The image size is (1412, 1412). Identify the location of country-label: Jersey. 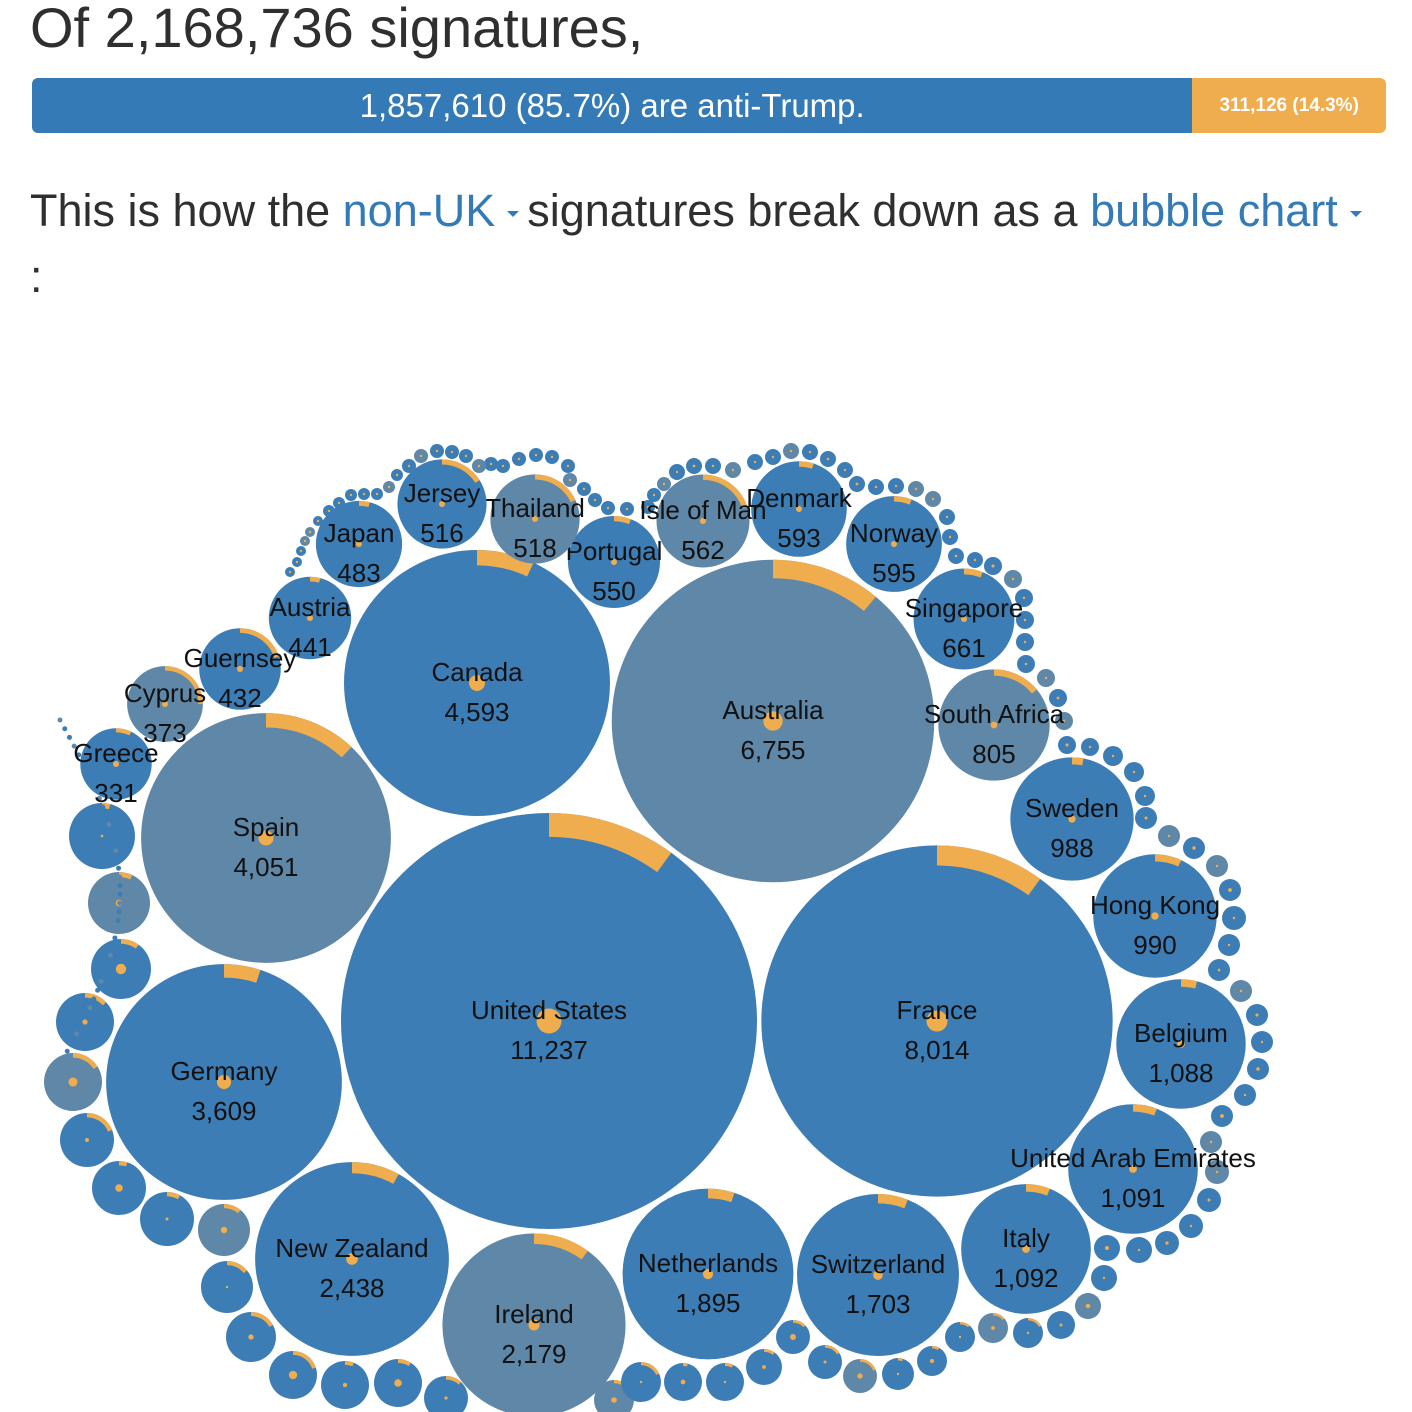
(442, 493).